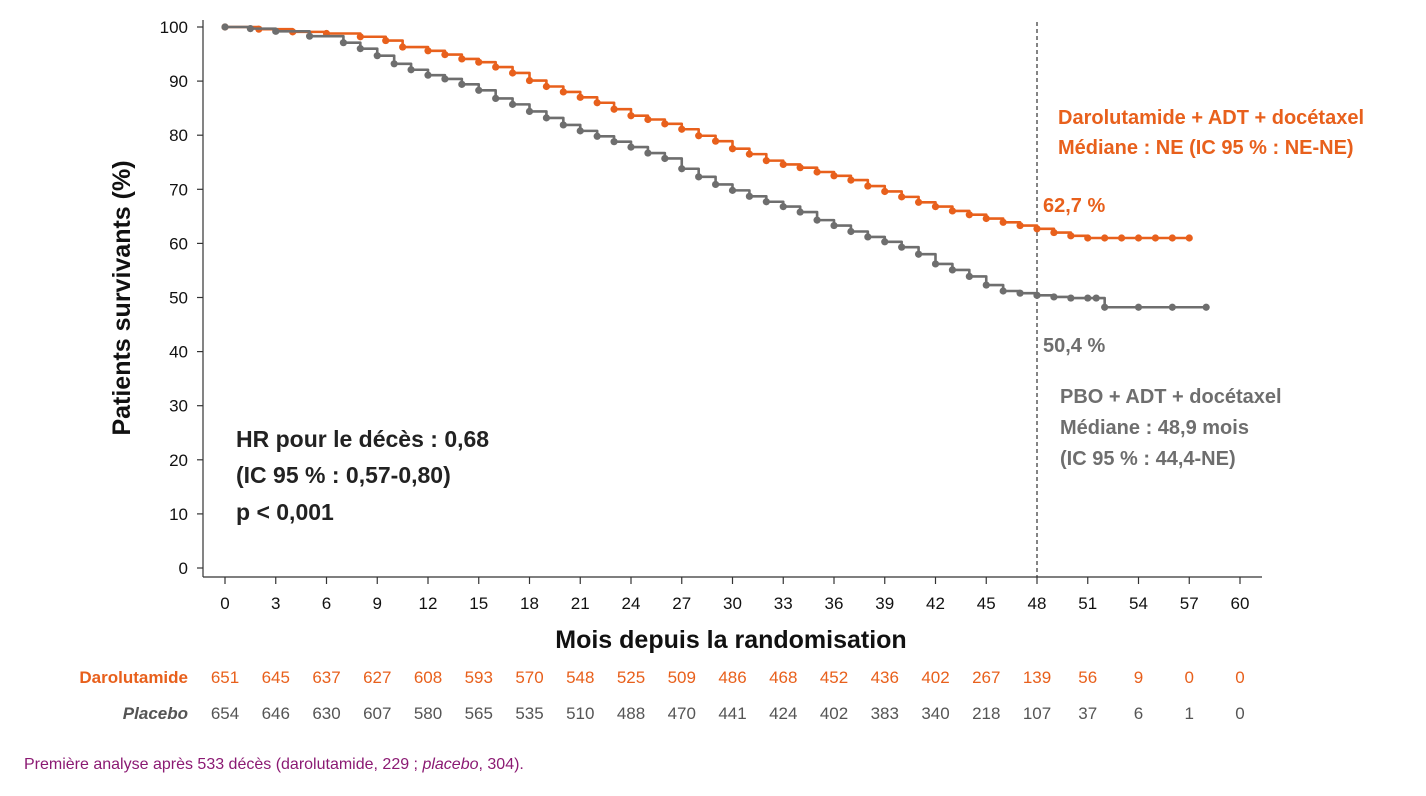 This screenshot has width=1426, height=796. I want to click on risk-cell-darolutamide: 593, so click(478, 677).